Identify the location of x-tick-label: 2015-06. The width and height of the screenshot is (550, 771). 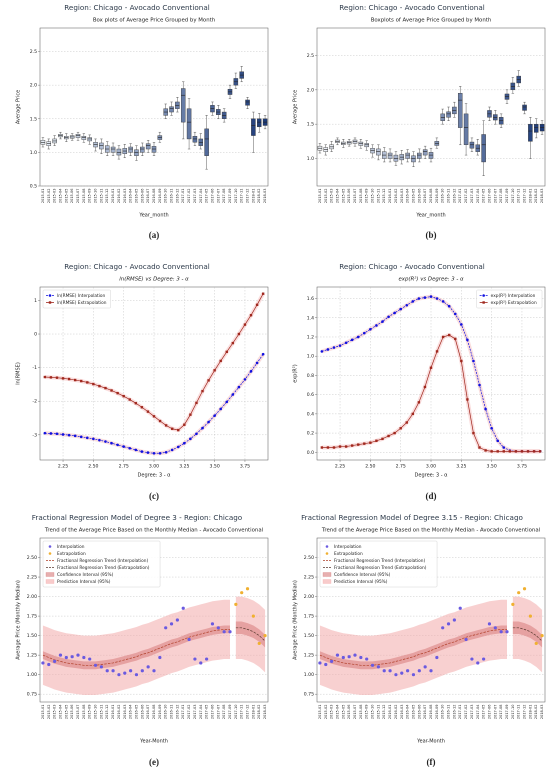
(349, 712).